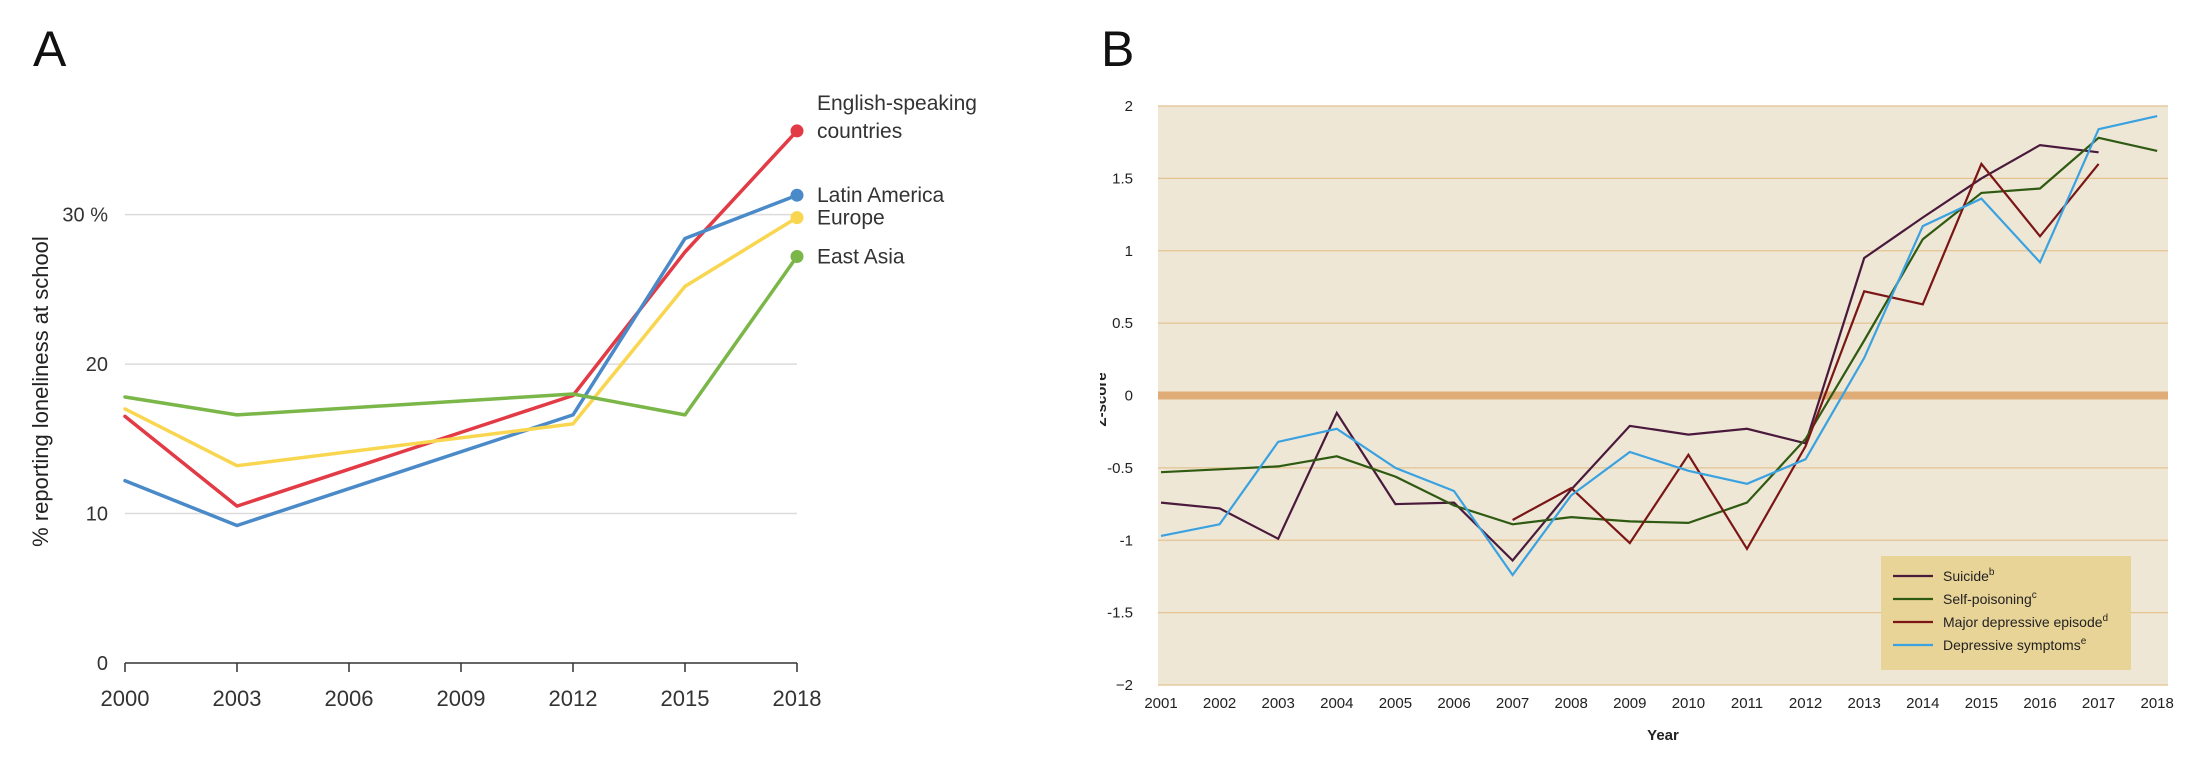 The image size is (2206, 766). Describe the element at coordinates (1336, 703) in the screenshot. I see `x-tick-label: 2004` at that location.